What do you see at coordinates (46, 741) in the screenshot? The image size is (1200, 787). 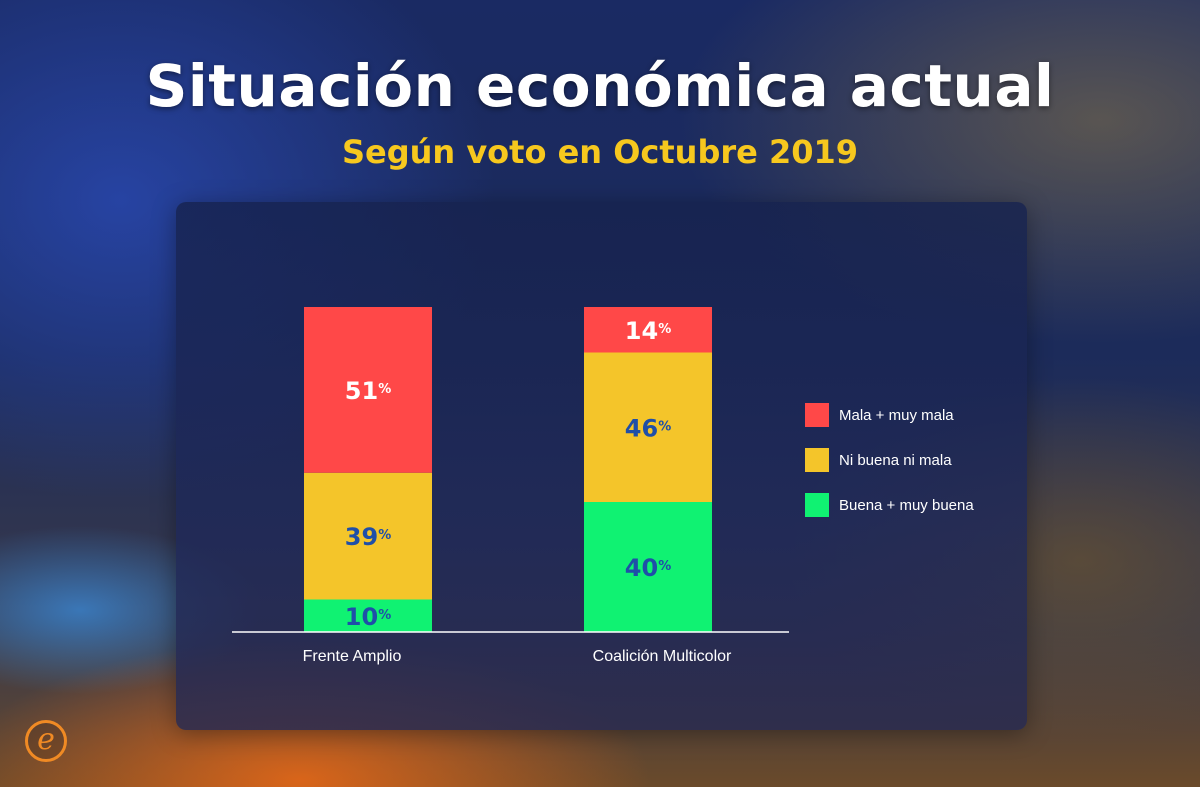 I see `brand-logo: e` at bounding box center [46, 741].